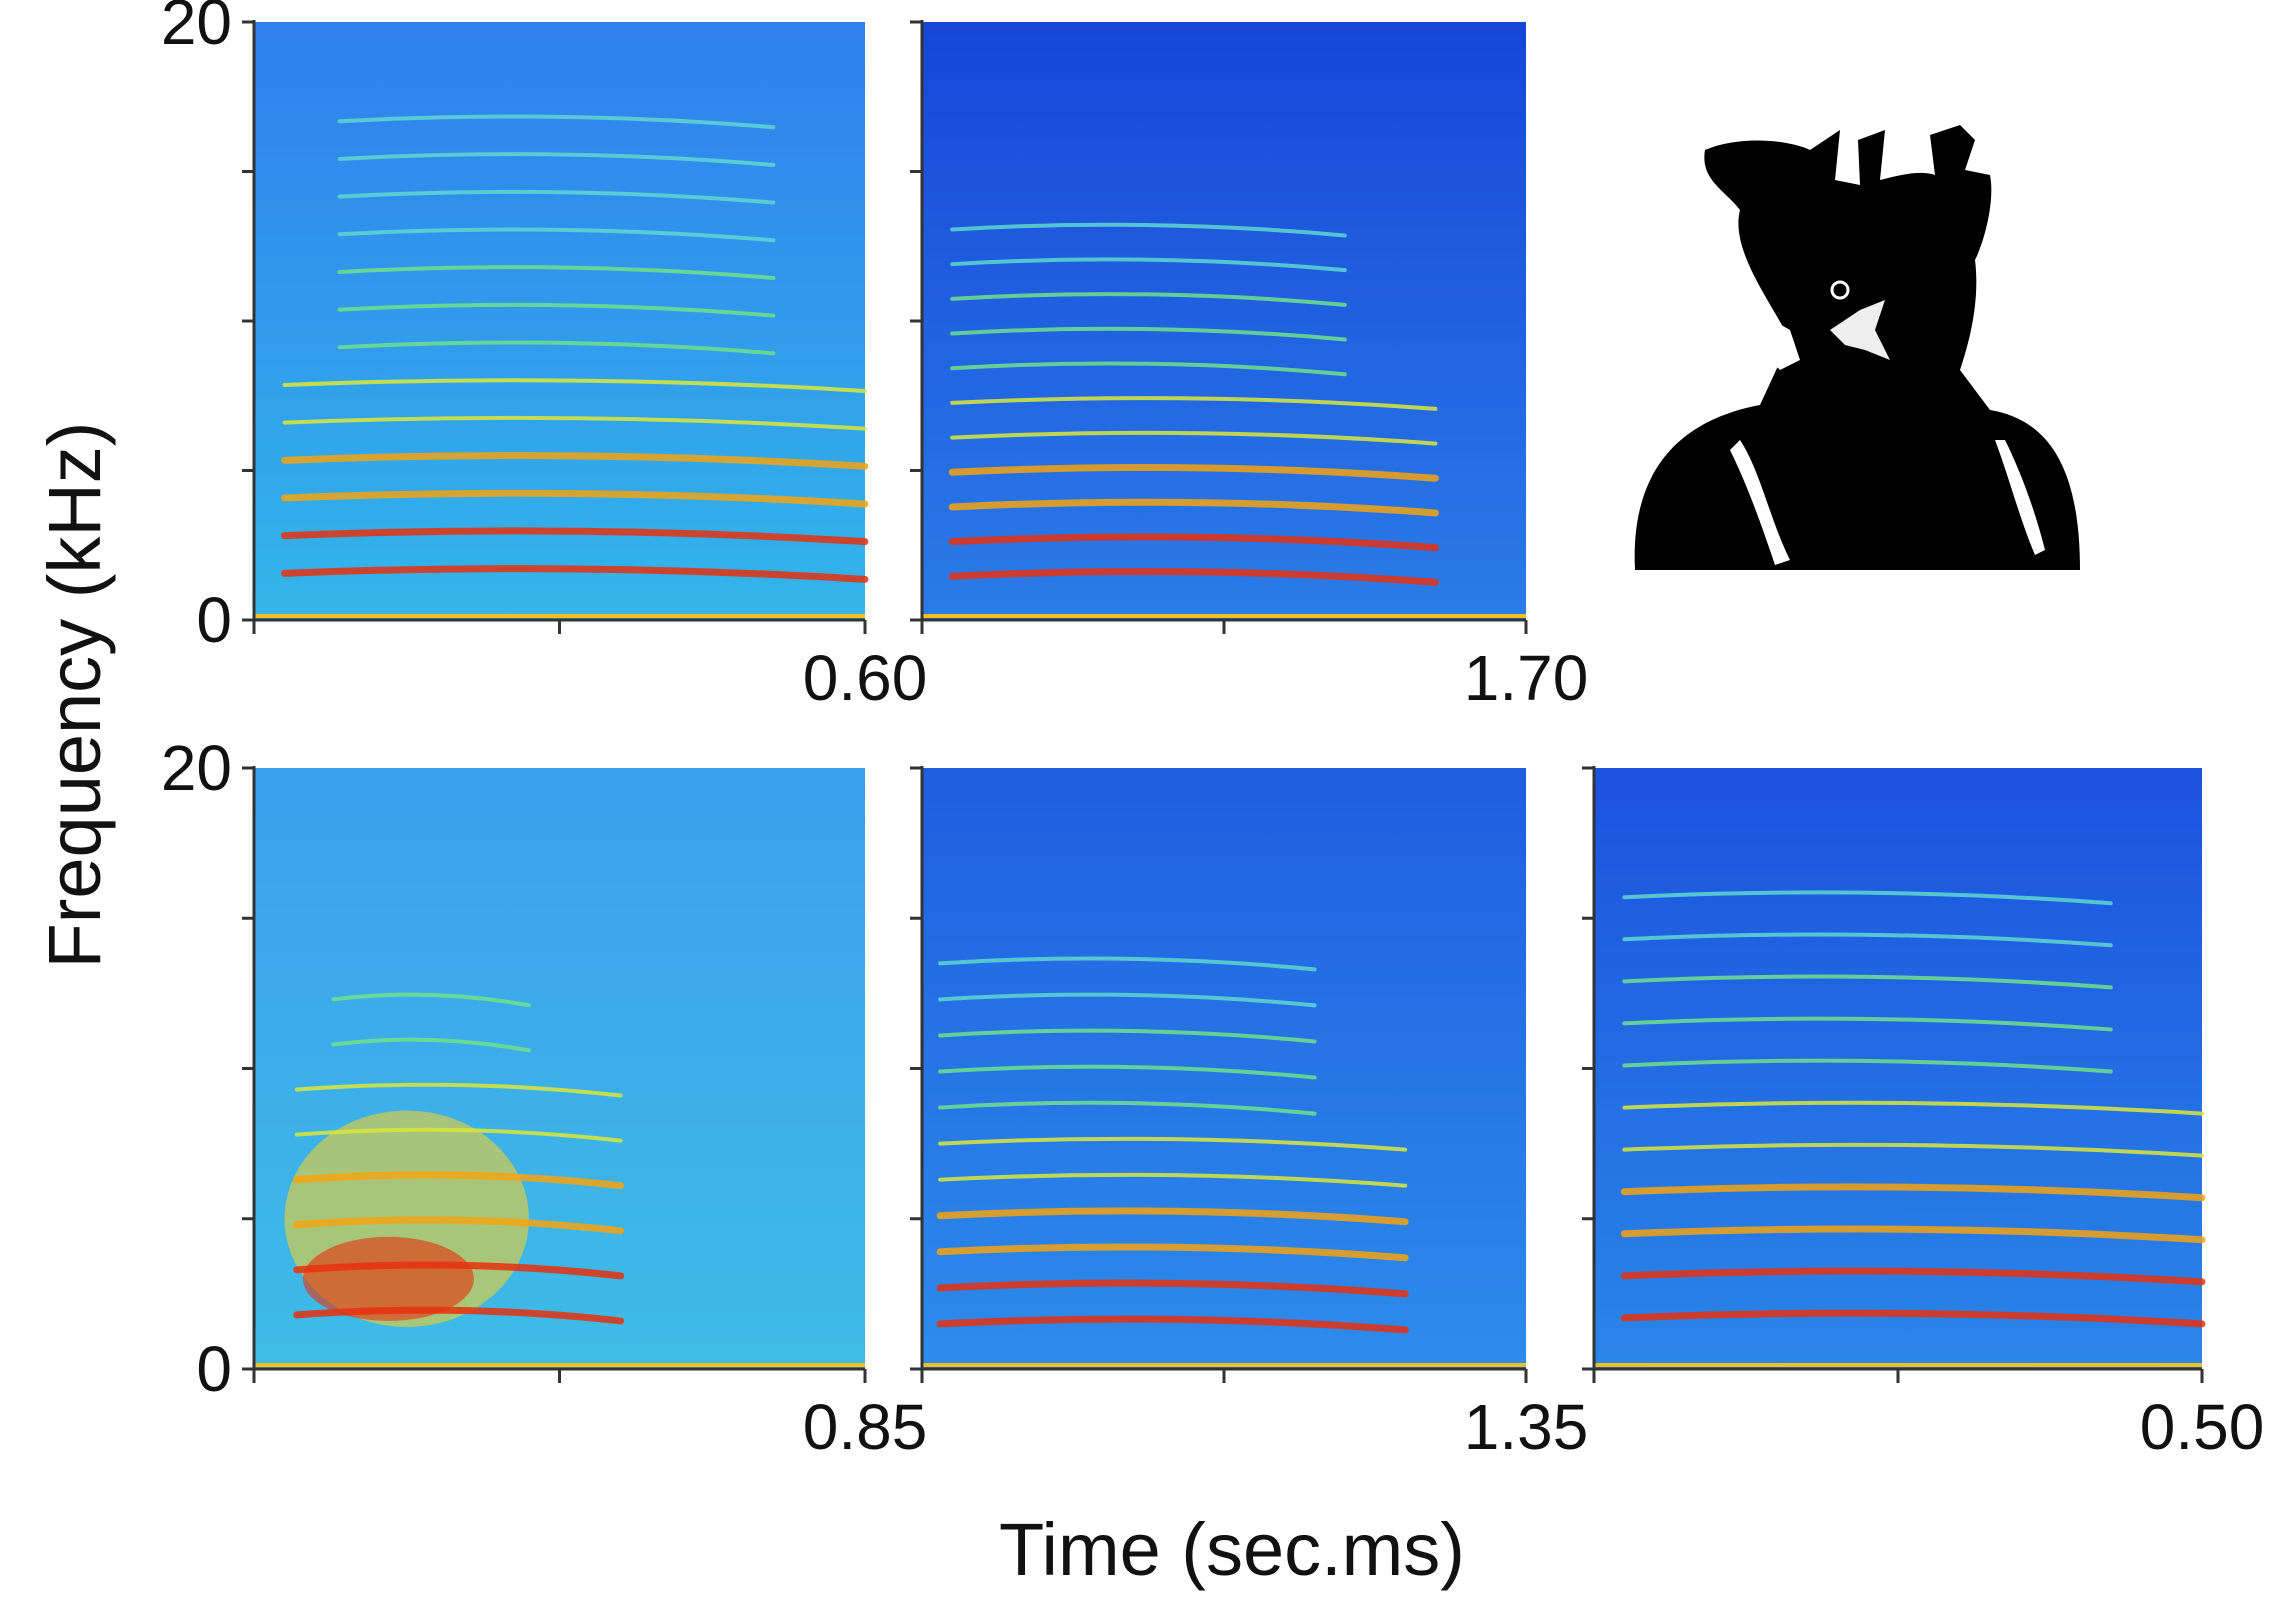 The image size is (2272, 1623). I want to click on dog-silhouette, so click(1857, 347).